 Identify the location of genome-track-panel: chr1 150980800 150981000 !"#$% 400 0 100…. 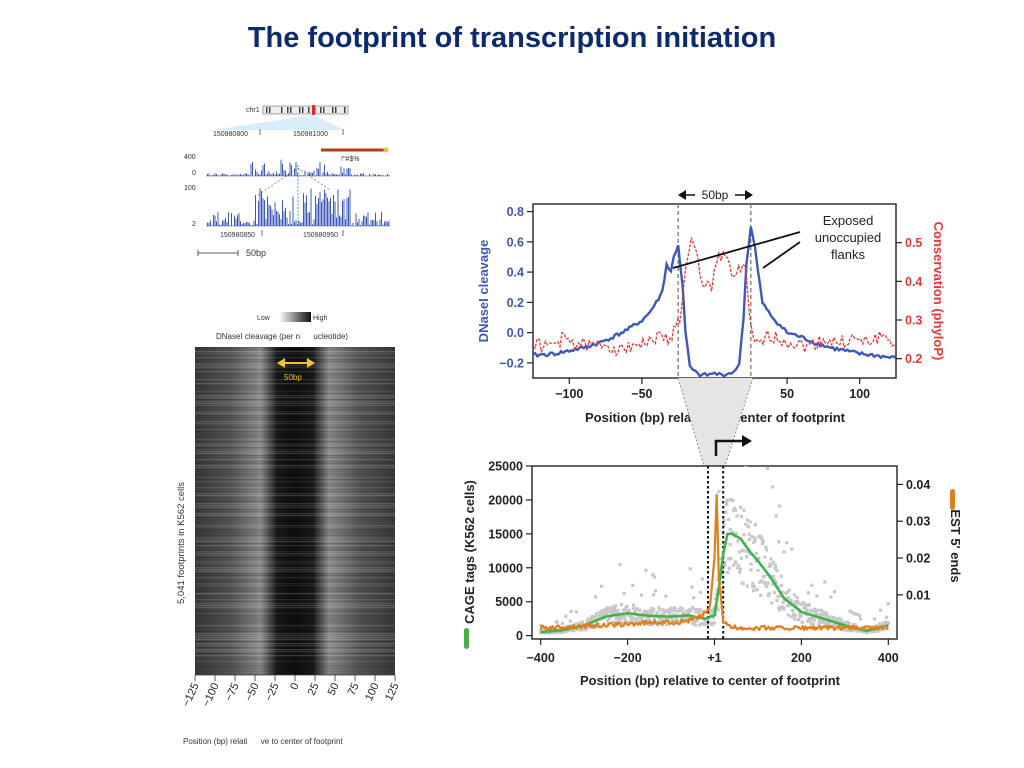
(287, 181).